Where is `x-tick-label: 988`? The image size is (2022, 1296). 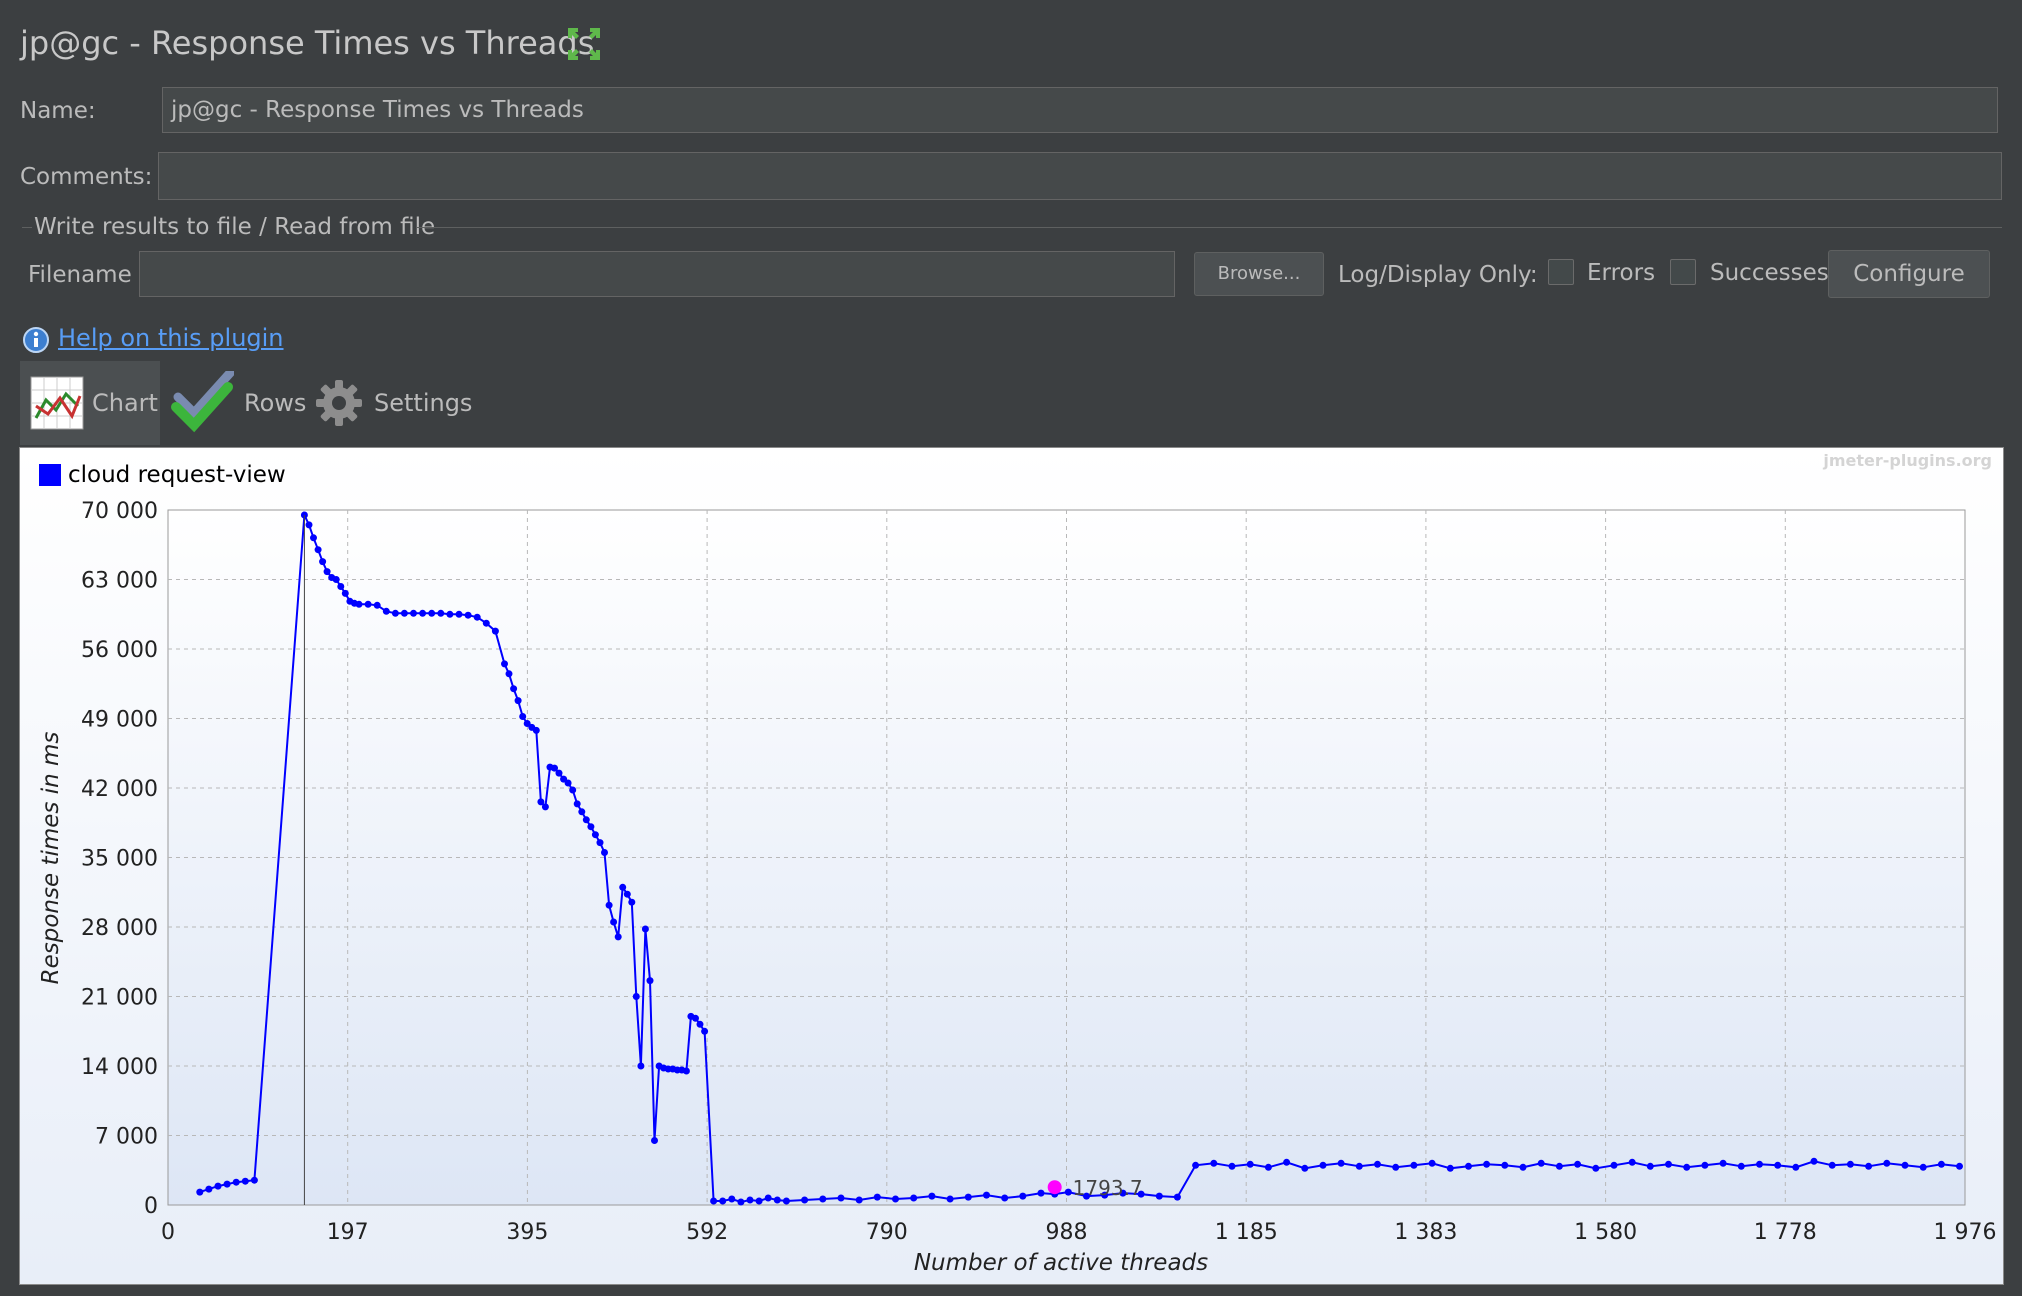 x-tick-label: 988 is located at coordinates (1067, 1232).